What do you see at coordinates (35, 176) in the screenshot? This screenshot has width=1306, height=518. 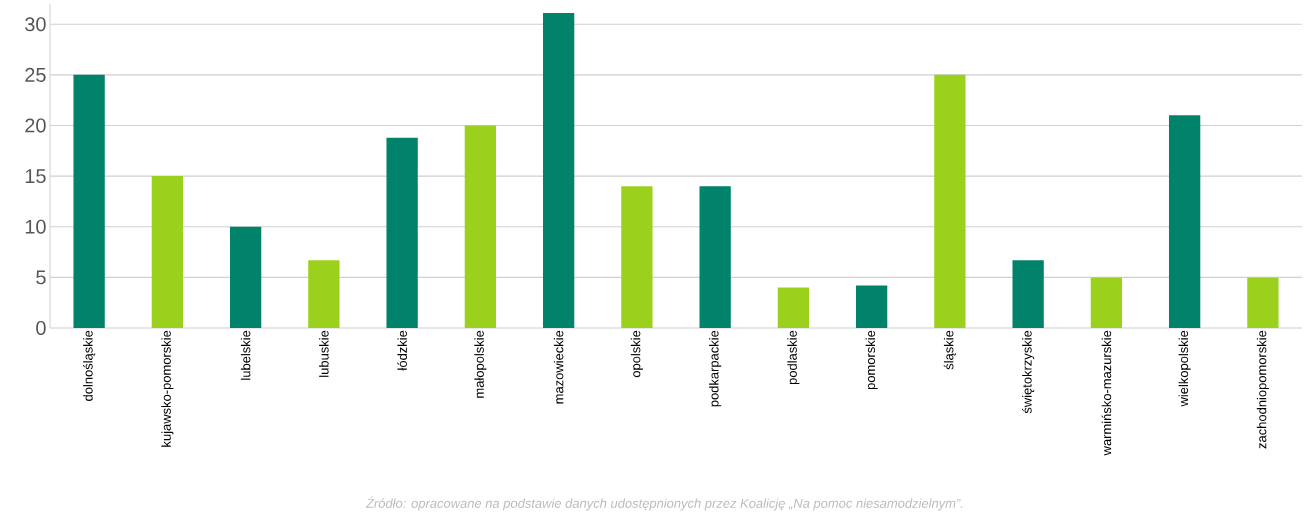 I see `y-tick-label: 15` at bounding box center [35, 176].